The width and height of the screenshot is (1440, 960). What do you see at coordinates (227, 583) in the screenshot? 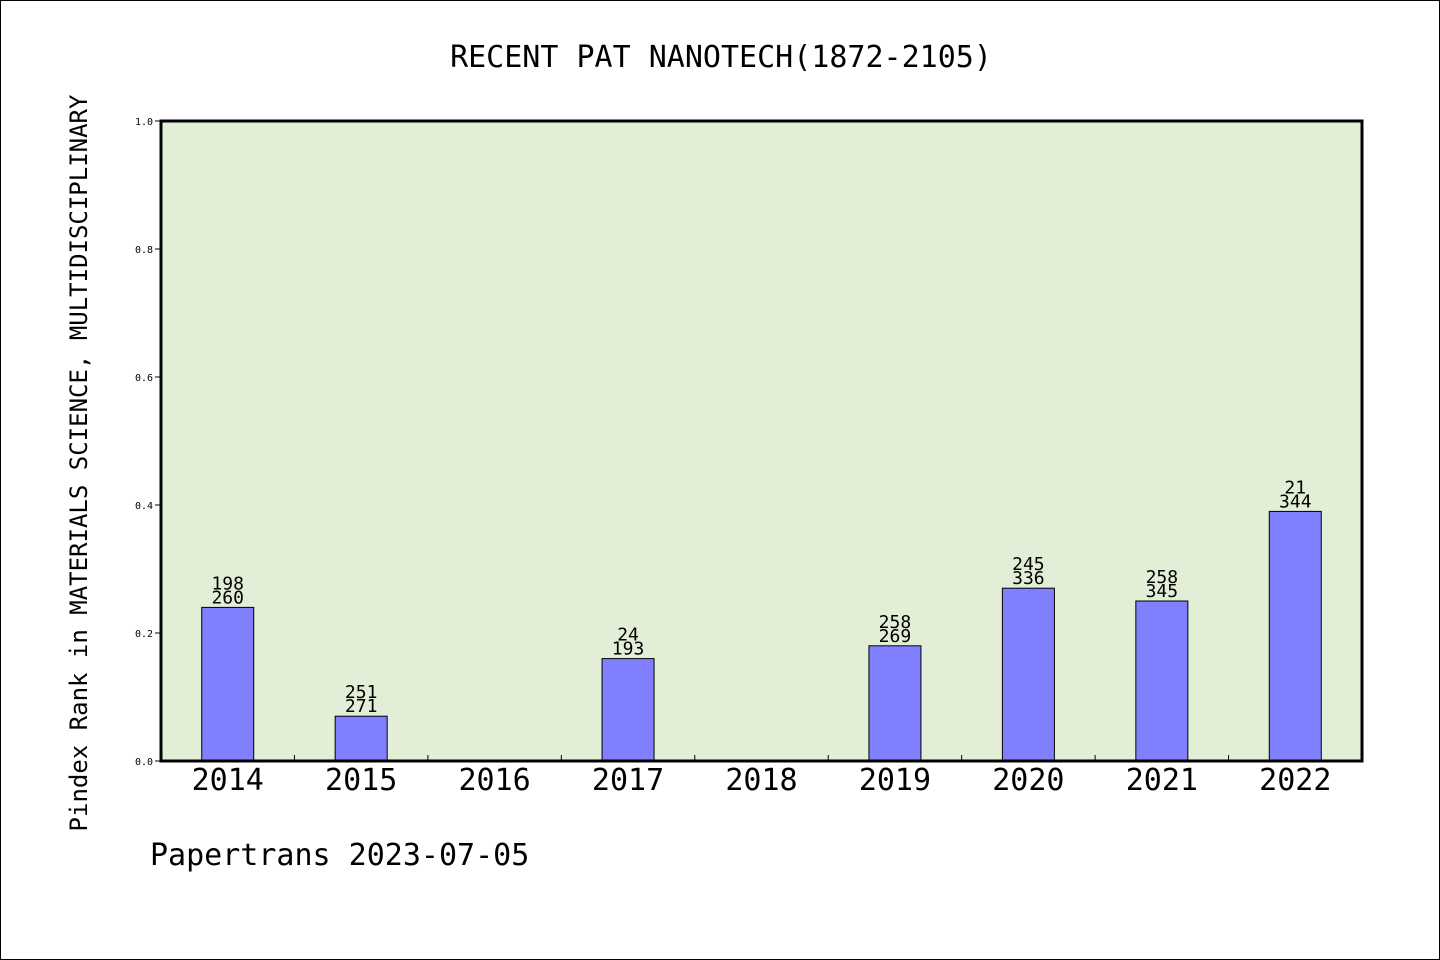
I see `bar-rank-label: 198` at bounding box center [227, 583].